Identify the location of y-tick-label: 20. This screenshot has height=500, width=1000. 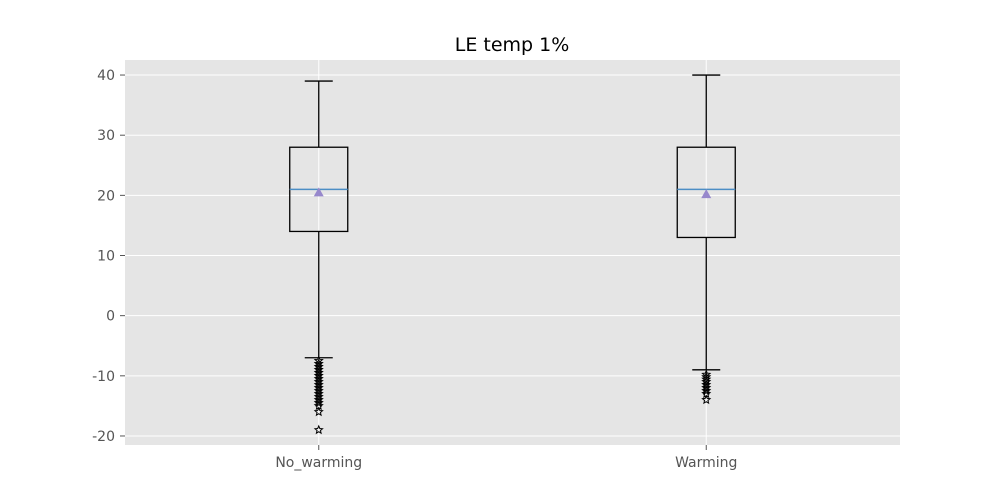
(106, 196).